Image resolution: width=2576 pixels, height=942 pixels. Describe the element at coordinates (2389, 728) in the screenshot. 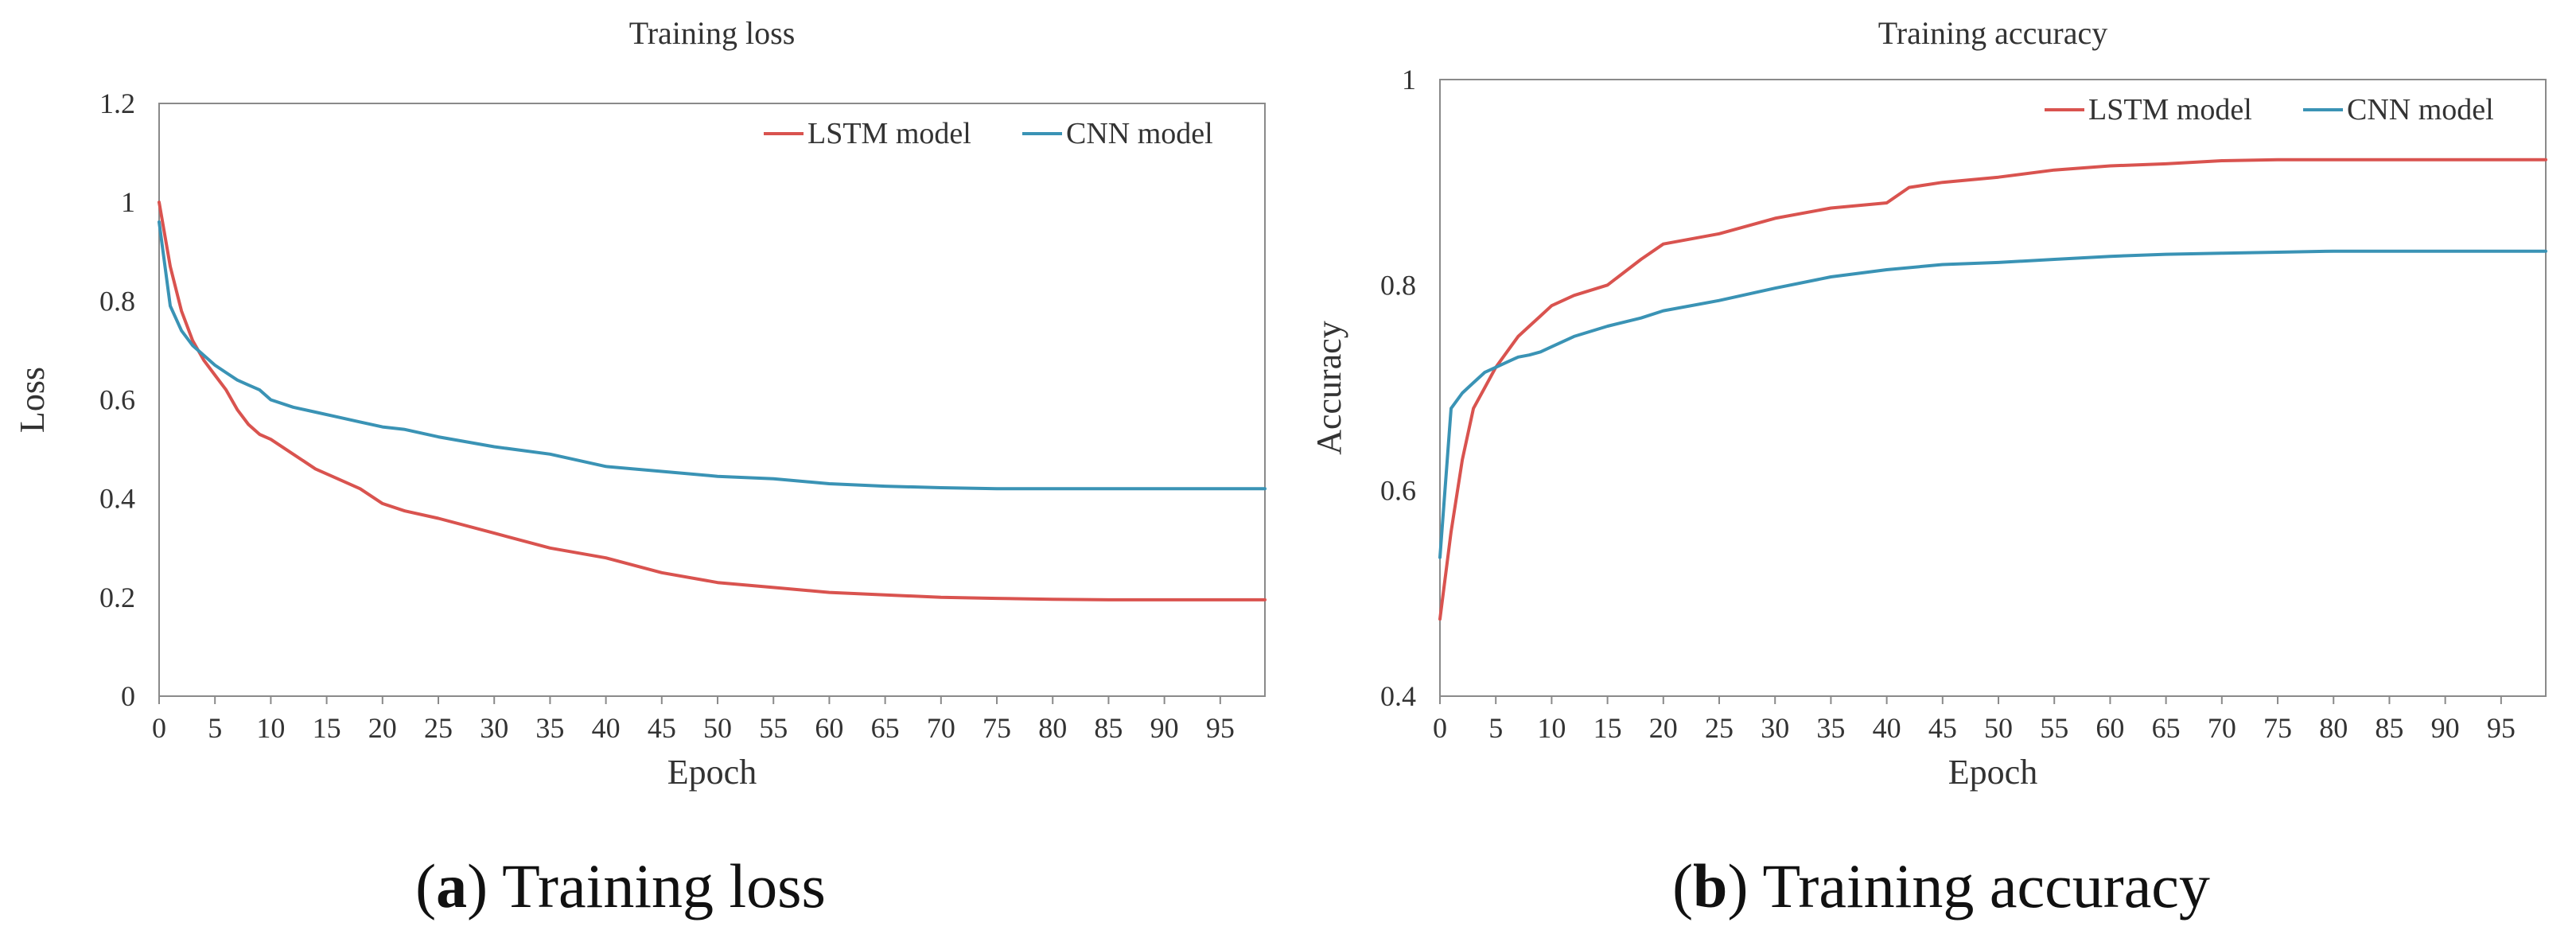

I see `chart2-x-tick-label: 85` at that location.